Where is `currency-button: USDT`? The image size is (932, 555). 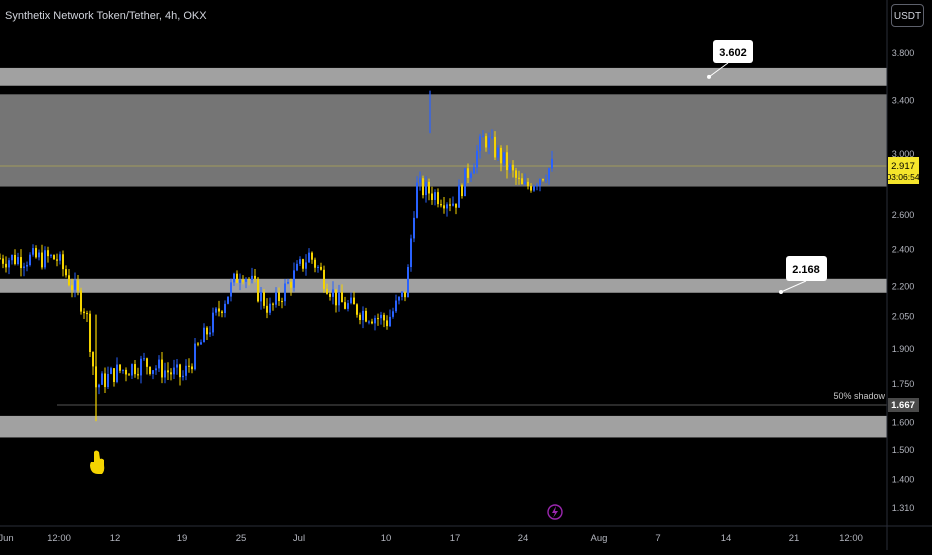
currency-button: USDT is located at coordinates (907, 15).